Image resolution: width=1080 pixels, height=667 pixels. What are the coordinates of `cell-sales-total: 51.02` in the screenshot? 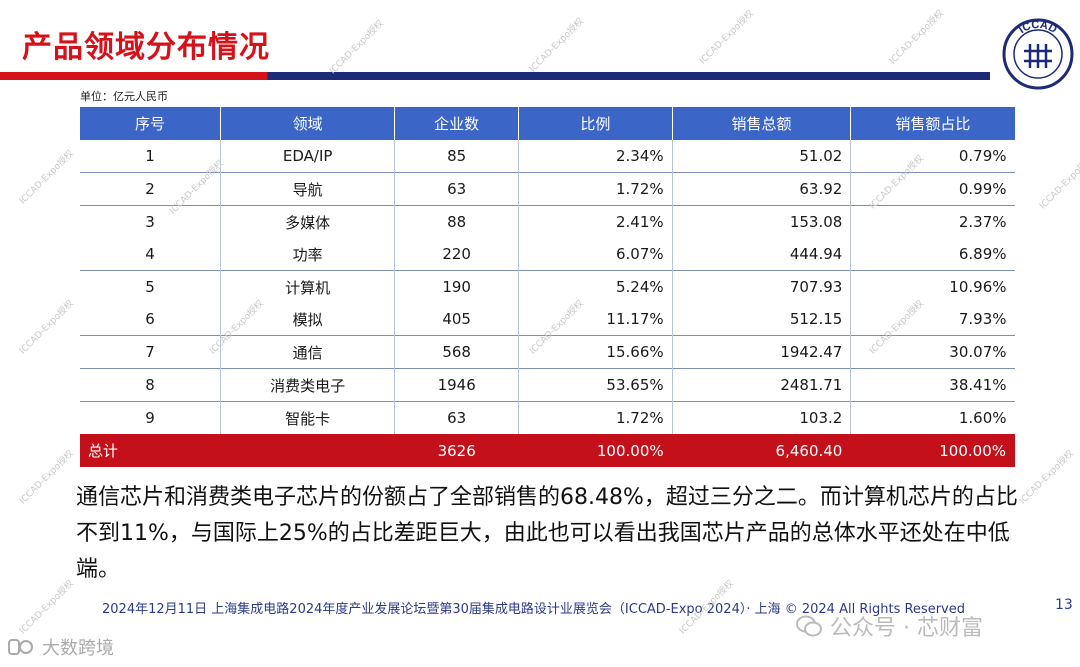 It's located at (762, 156).